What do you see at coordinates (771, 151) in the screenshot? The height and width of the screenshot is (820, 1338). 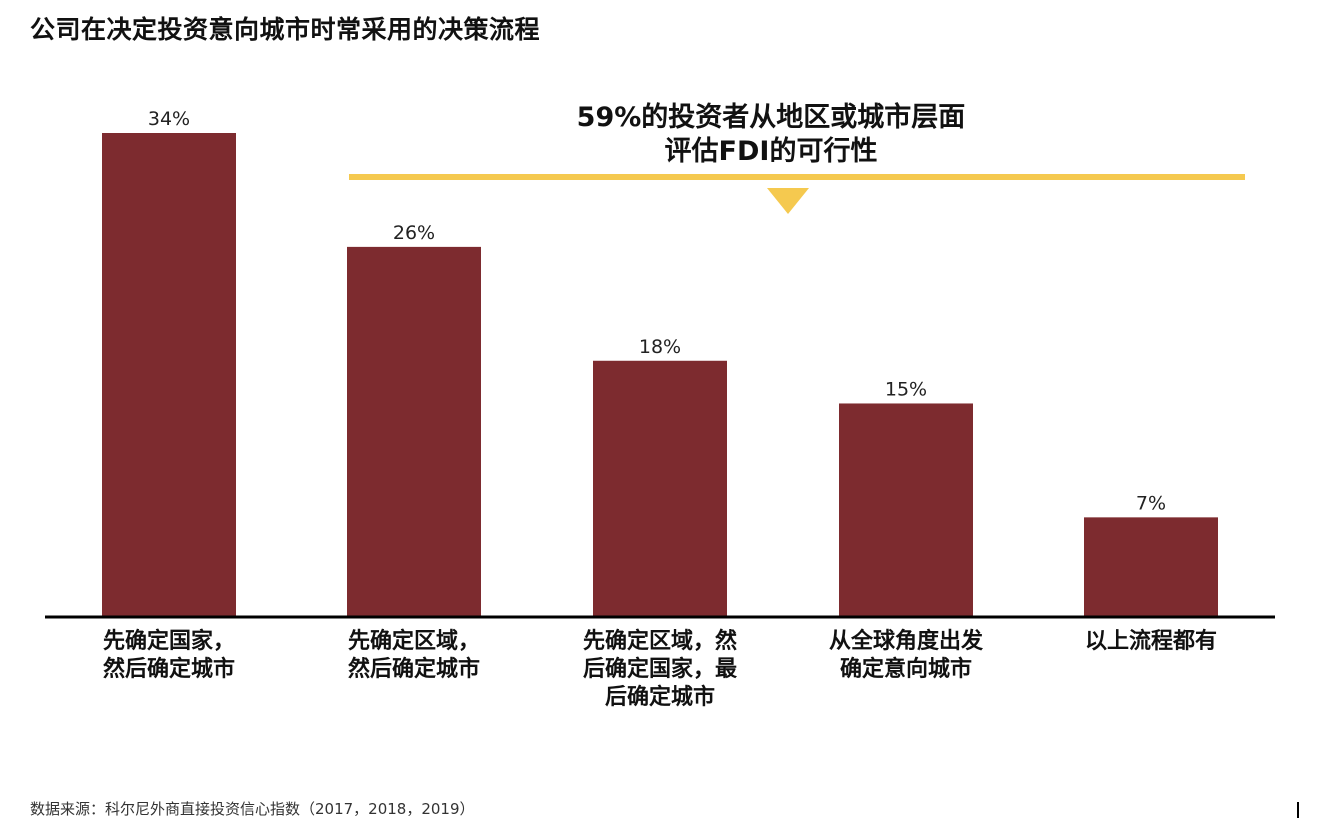 I see `annotation-text-line-2: 评估FDI的可行性` at bounding box center [771, 151].